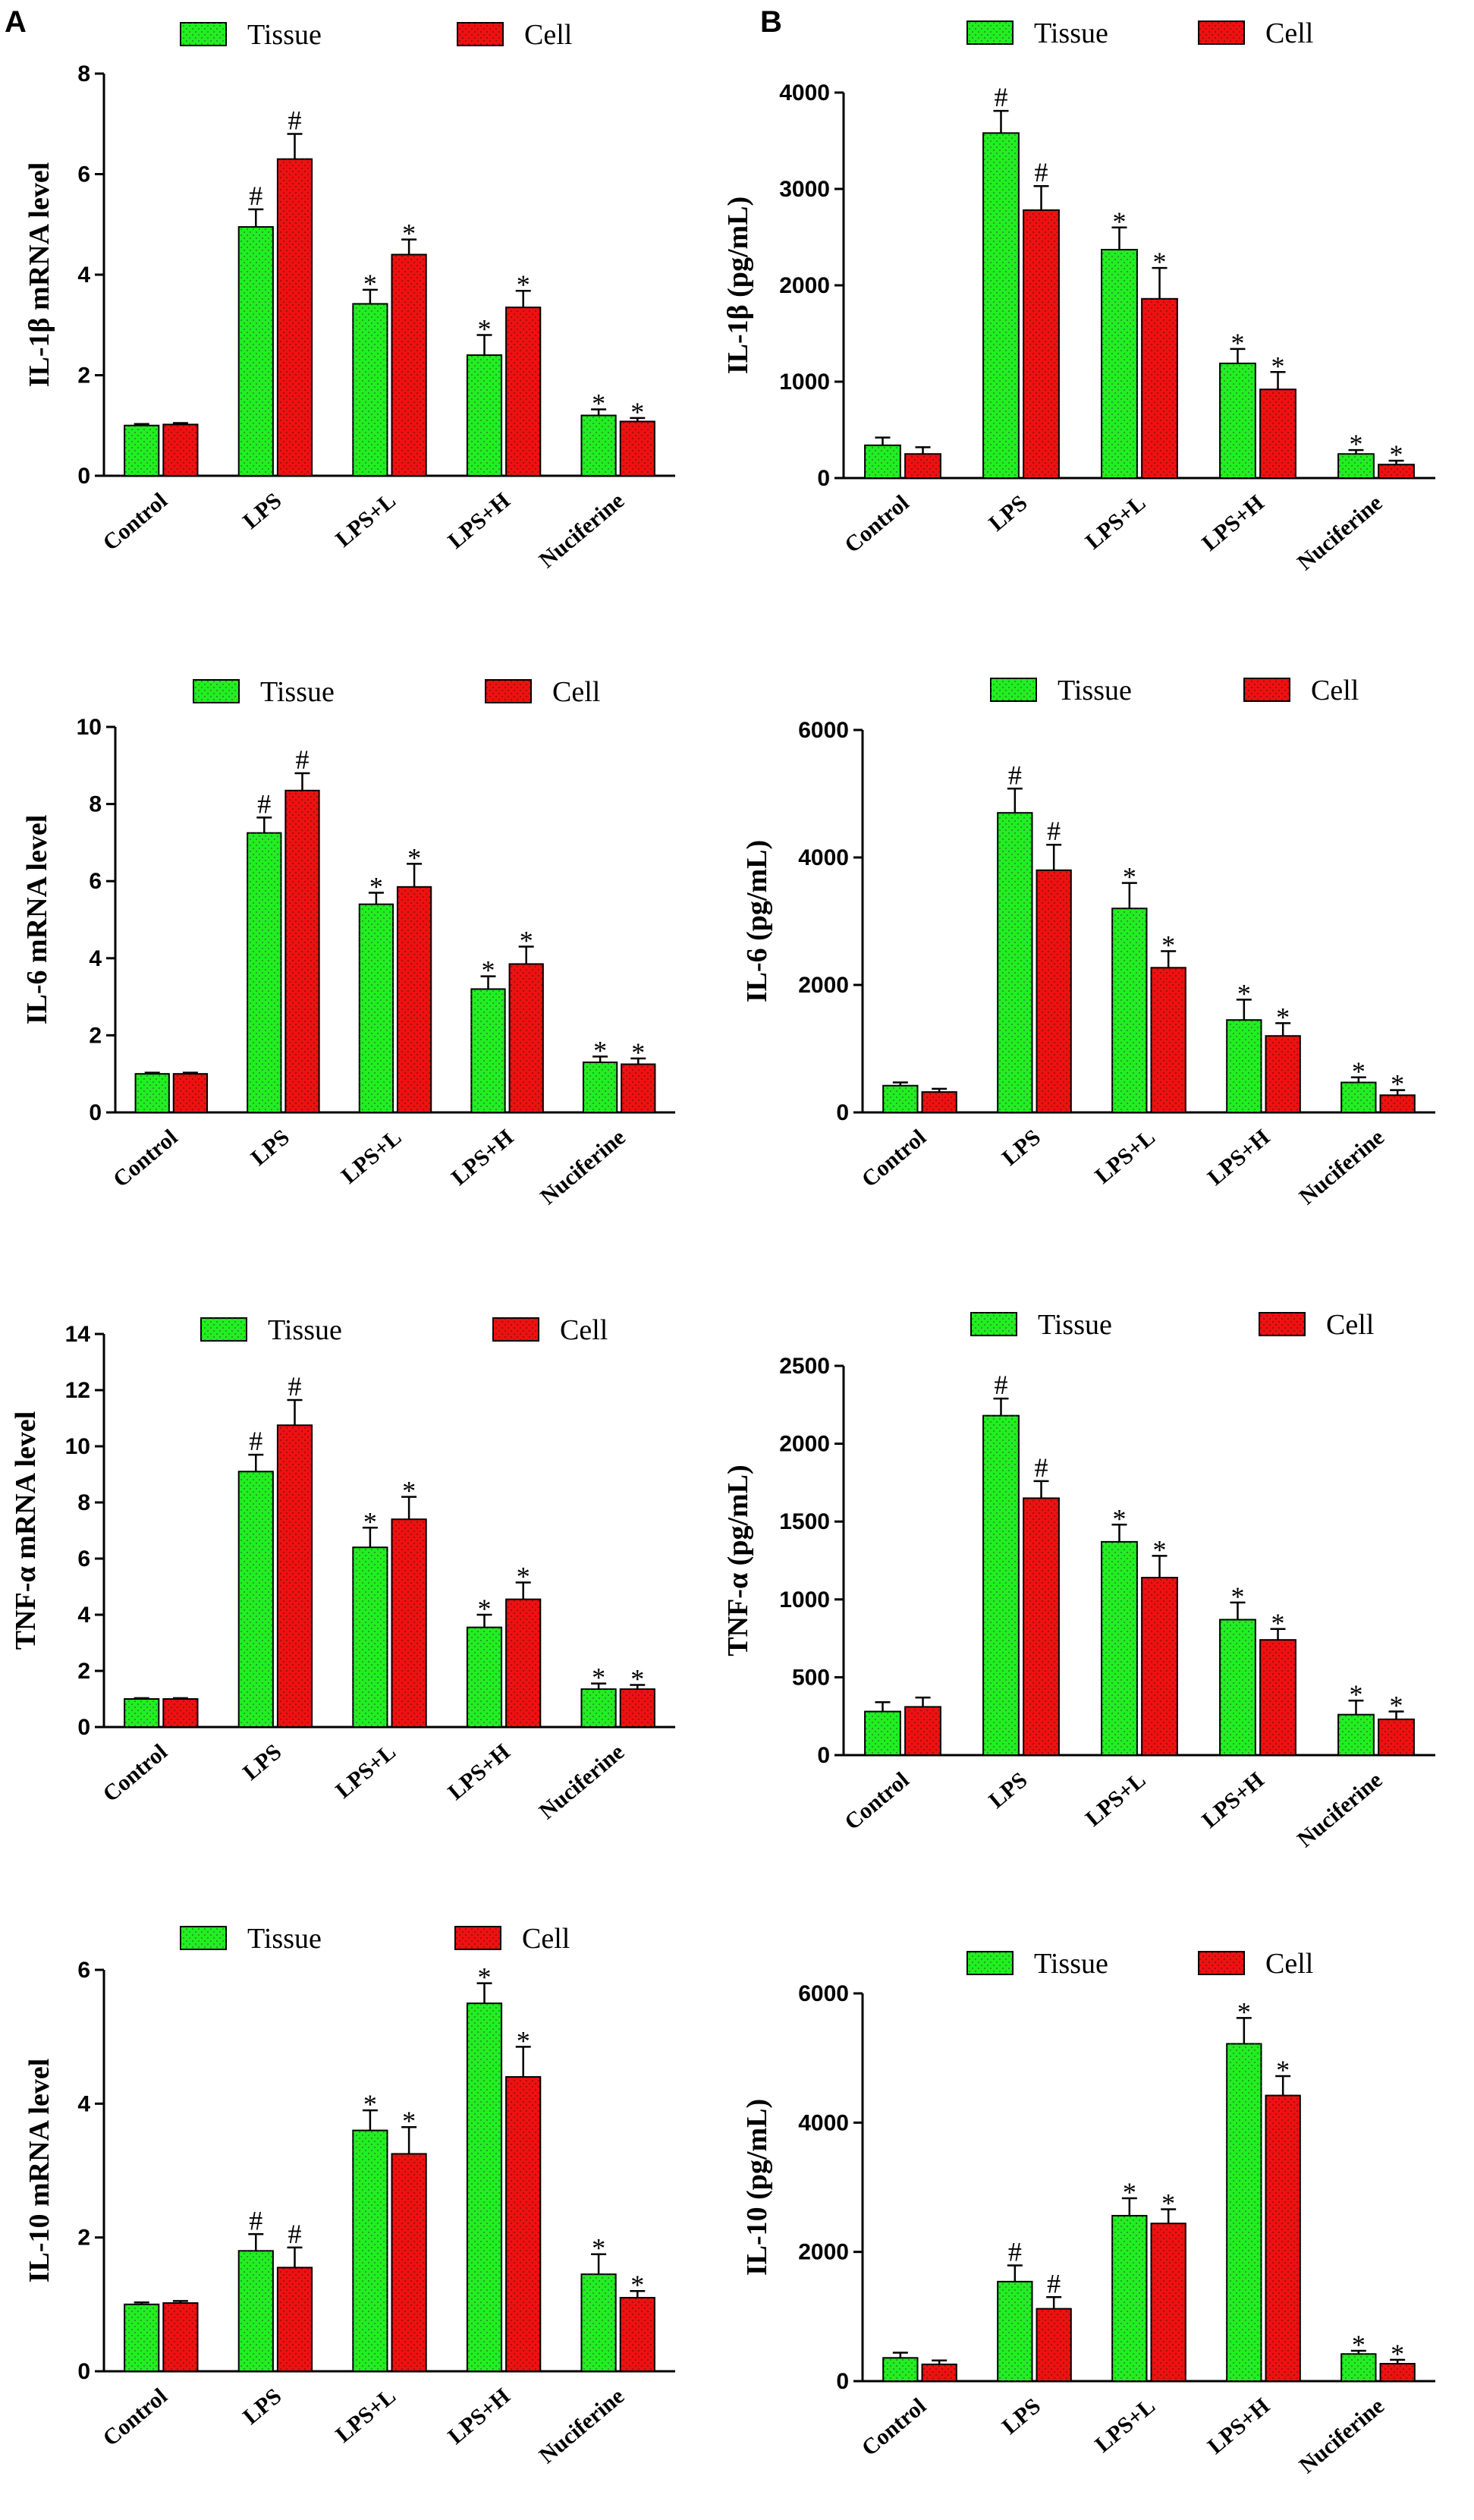 The height and width of the screenshot is (2520, 1474). I want to click on y-tick-label: 8, so click(83, 1502).